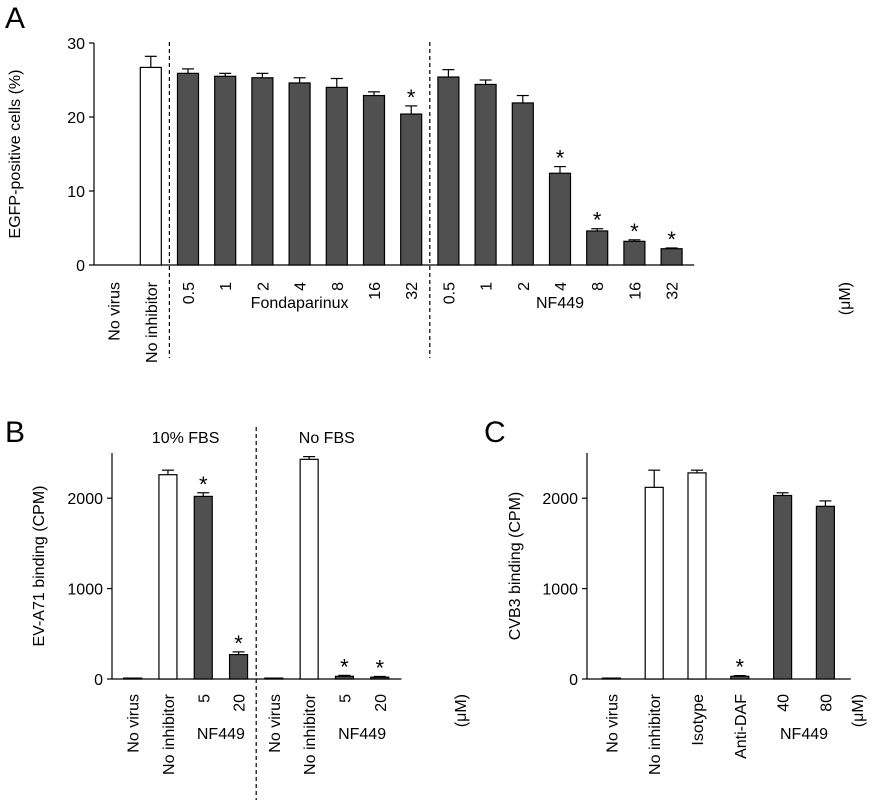  What do you see at coordinates (15, 432) in the screenshot?
I see `panel-letter-b: B` at bounding box center [15, 432].